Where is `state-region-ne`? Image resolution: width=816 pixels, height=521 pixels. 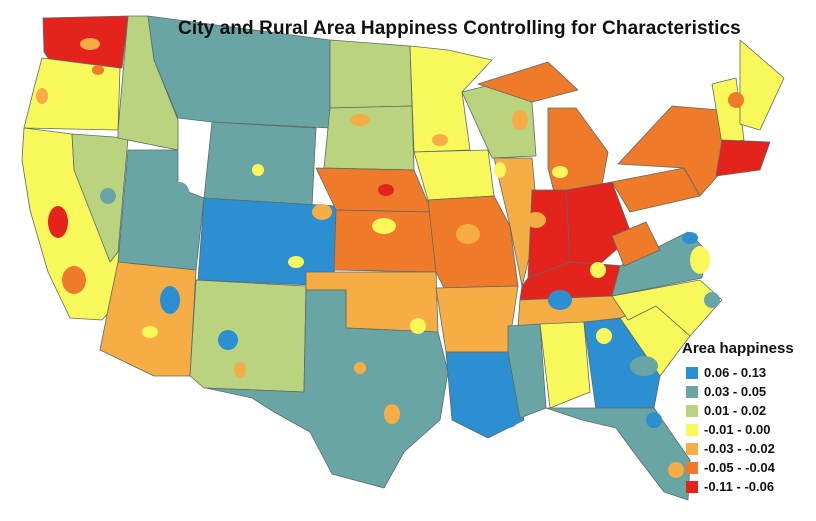
state-region-ne is located at coordinates (374, 190).